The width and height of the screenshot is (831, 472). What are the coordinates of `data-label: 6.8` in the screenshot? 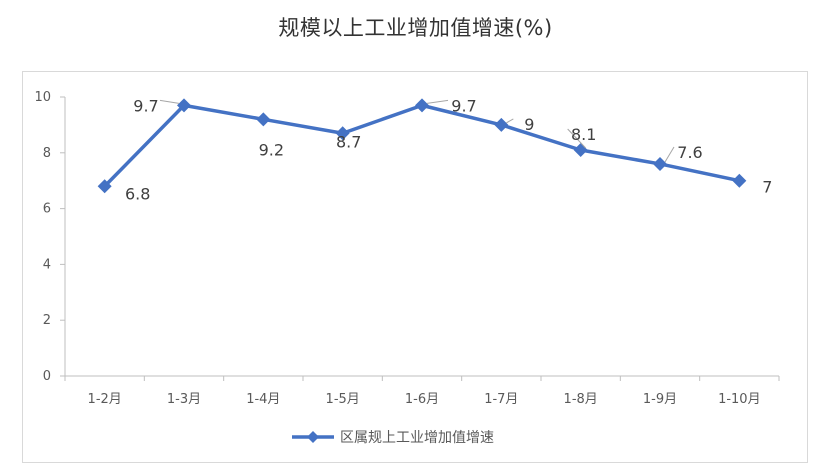 It's located at (137, 193).